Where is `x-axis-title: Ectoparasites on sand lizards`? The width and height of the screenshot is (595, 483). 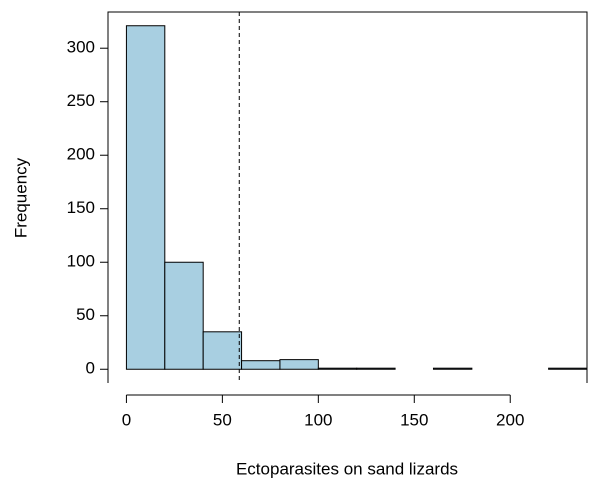 x-axis-title: Ectoparasites on sand lizards is located at coordinates (347, 468).